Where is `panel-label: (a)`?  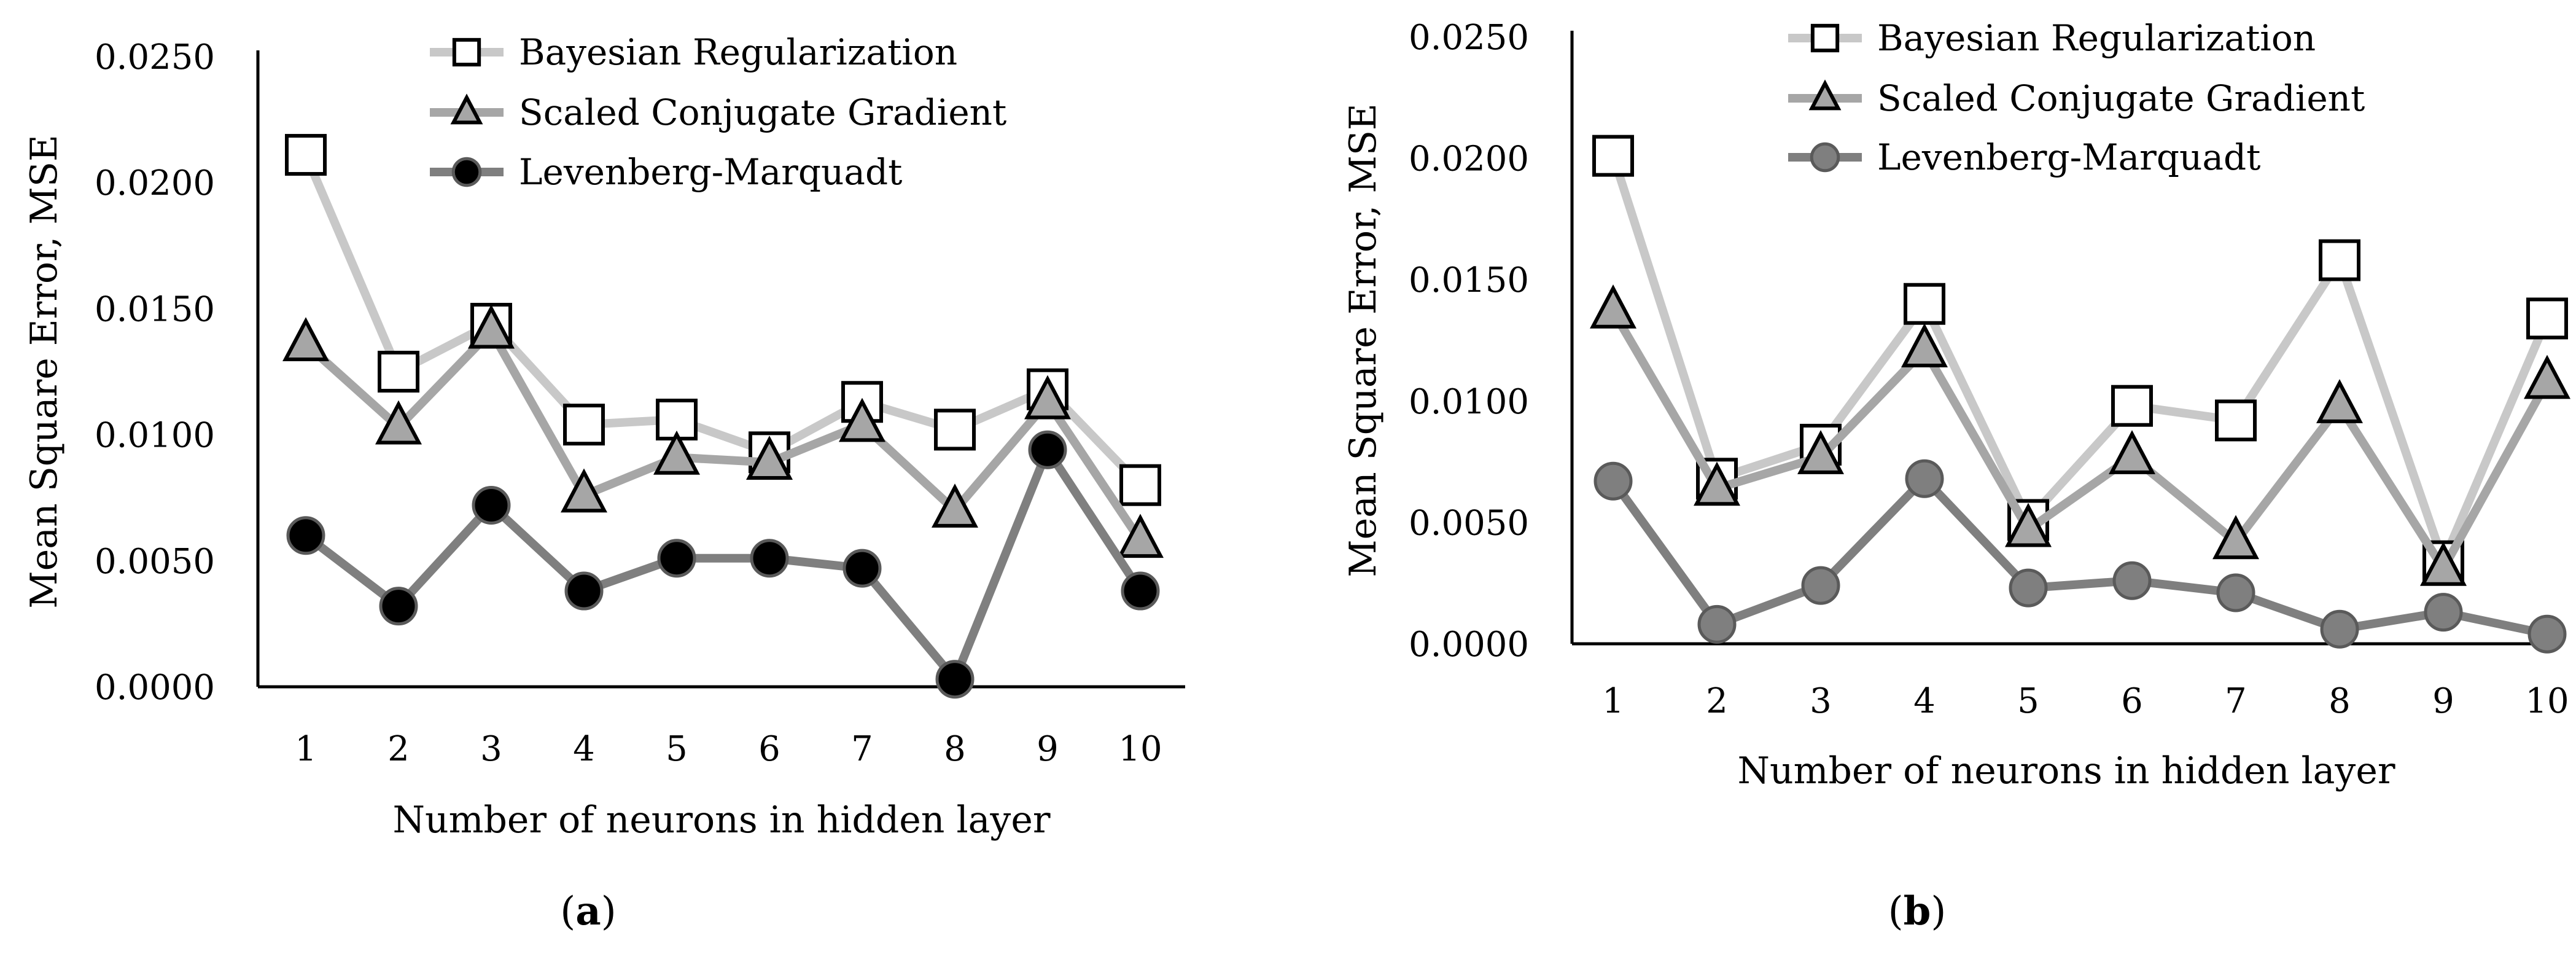 panel-label: (a) is located at coordinates (588, 911).